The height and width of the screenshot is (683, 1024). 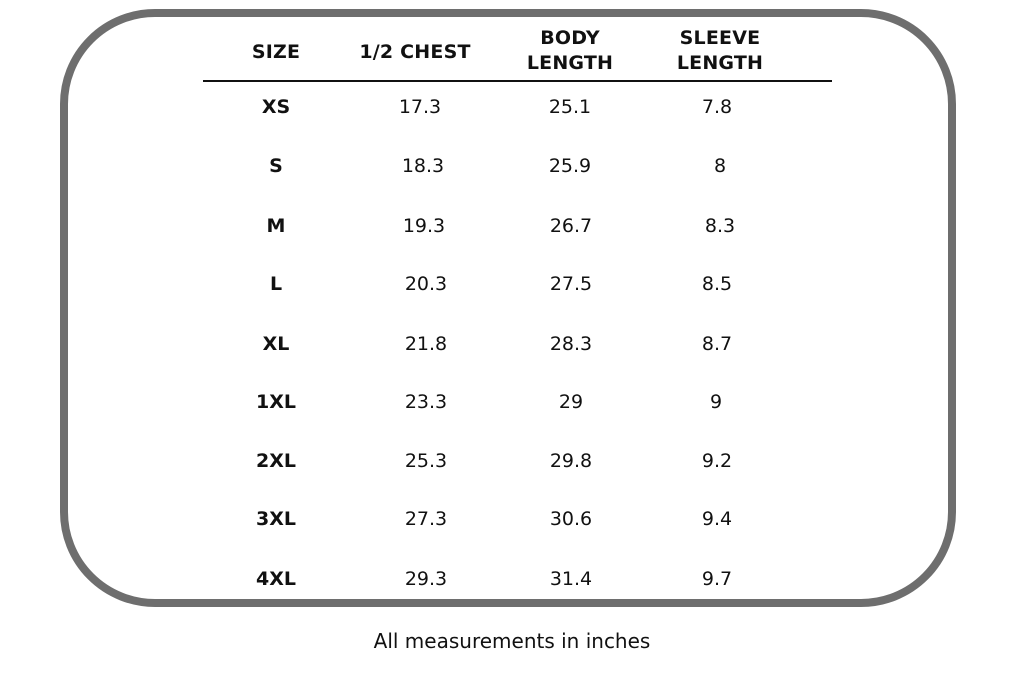 What do you see at coordinates (426, 284) in the screenshot?
I see `chest-cell: 20.3` at bounding box center [426, 284].